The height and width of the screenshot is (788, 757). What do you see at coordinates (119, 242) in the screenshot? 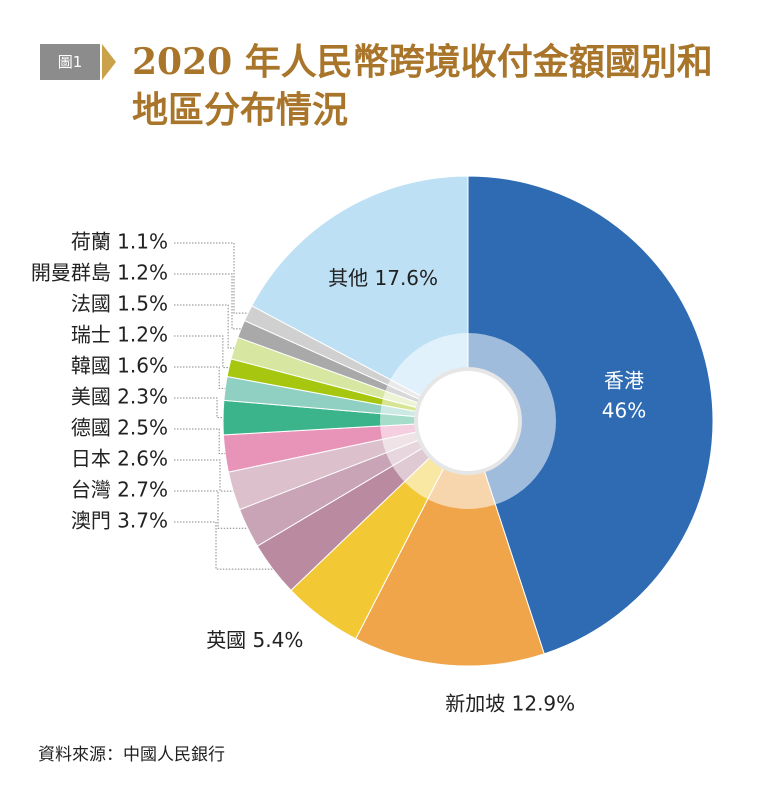
I see `slice-label: 荷蘭 1.1%` at bounding box center [119, 242].